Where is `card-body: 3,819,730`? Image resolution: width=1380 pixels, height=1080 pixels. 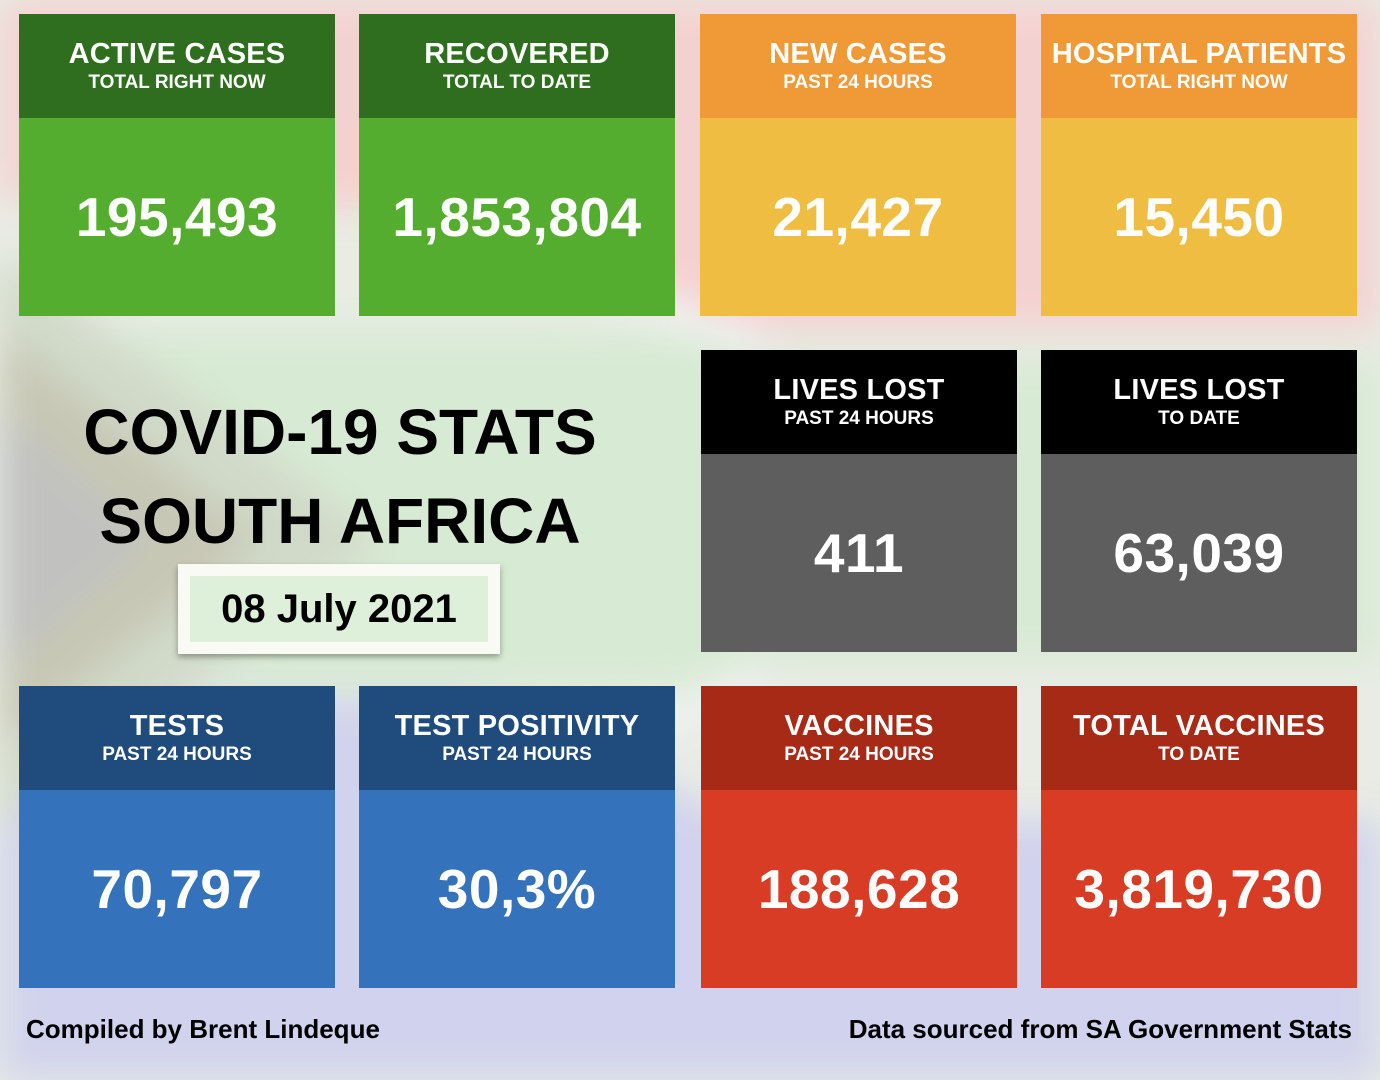
card-body: 3,819,730 is located at coordinates (1199, 889).